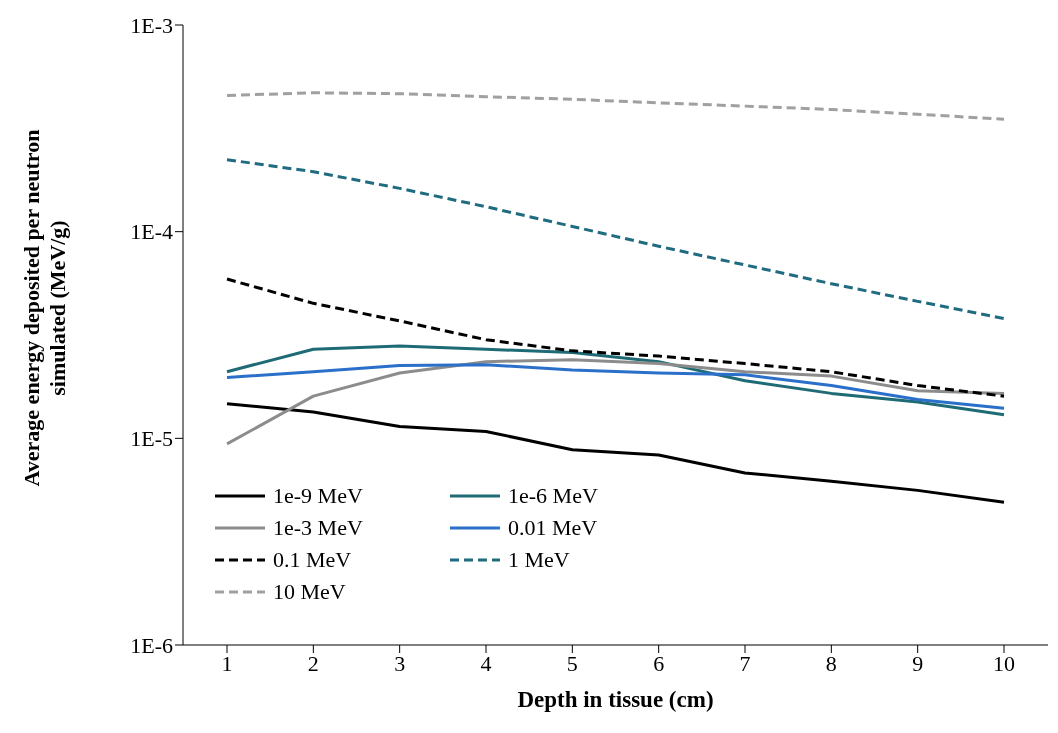  What do you see at coordinates (572, 663) in the screenshot?
I see `x-tick-label: 5` at bounding box center [572, 663].